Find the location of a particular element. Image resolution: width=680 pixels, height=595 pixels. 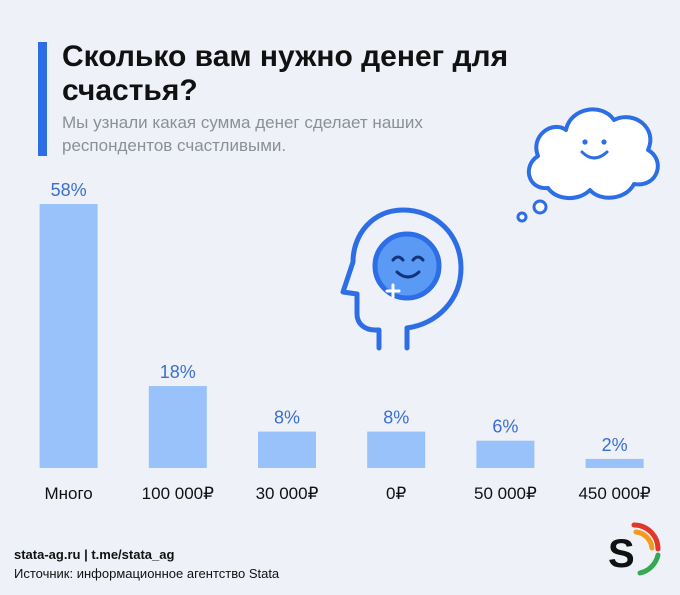

footer-source: Источник: информационное агентство Stata is located at coordinates (147, 573).